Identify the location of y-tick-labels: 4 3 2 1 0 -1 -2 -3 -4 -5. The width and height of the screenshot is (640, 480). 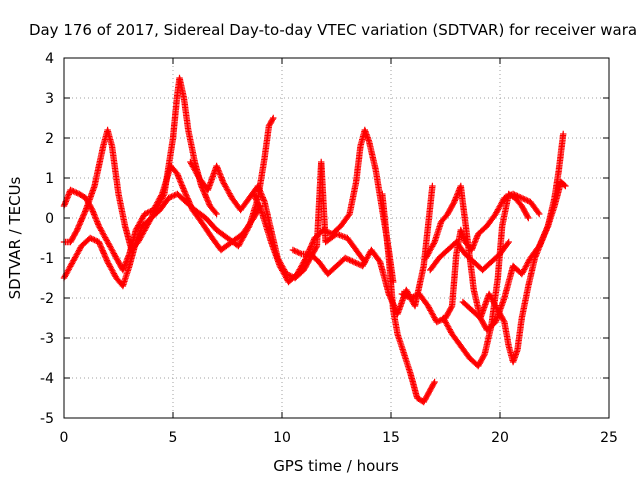
(47, 239).